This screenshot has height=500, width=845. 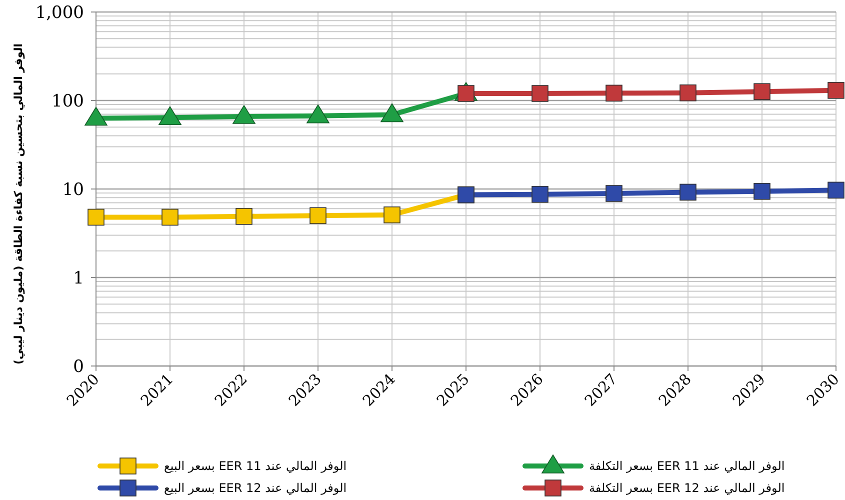 What do you see at coordinates (18, 204) in the screenshot?
I see `y-axis-title: الوفر المالي بتحسين نسبة كفاءة الطاقة (مليون دينار ليبي)` at bounding box center [18, 204].